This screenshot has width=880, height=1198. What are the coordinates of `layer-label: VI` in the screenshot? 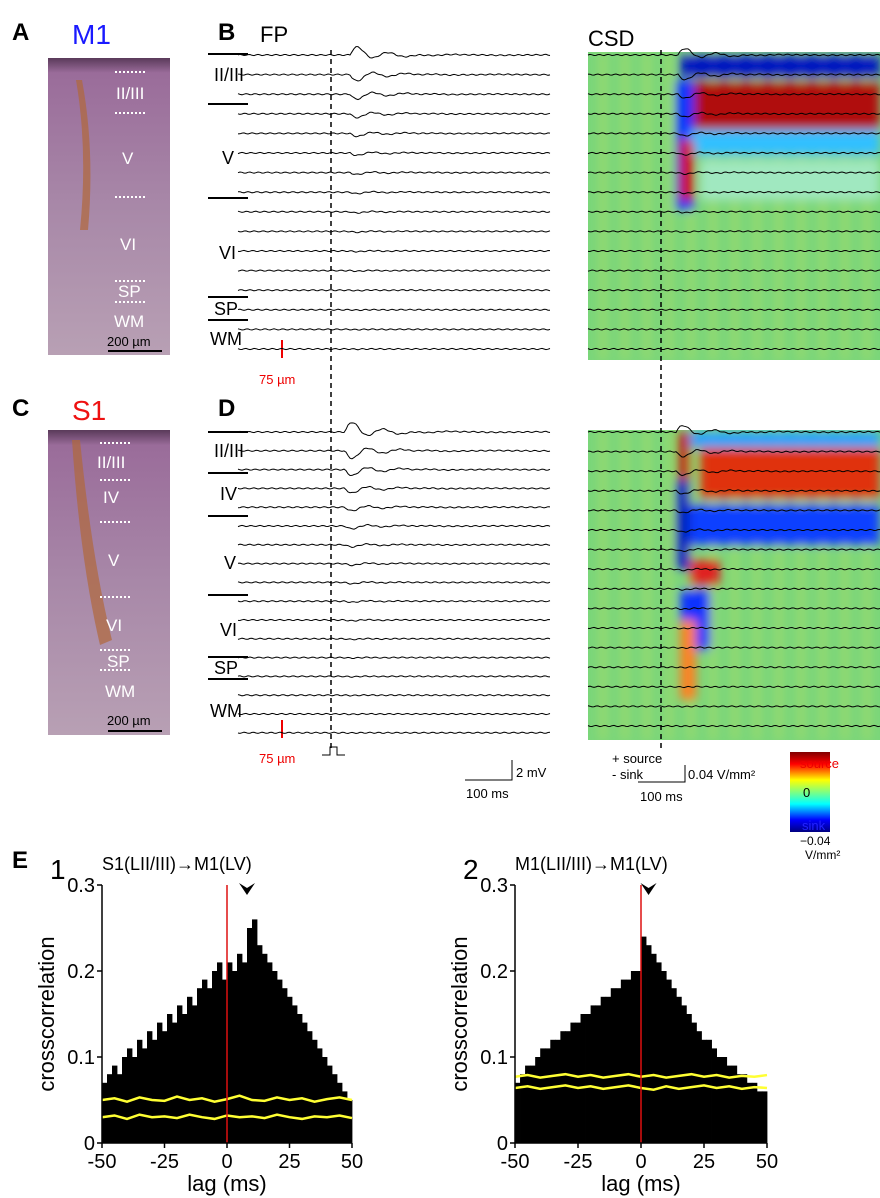 It's located at (228, 630).